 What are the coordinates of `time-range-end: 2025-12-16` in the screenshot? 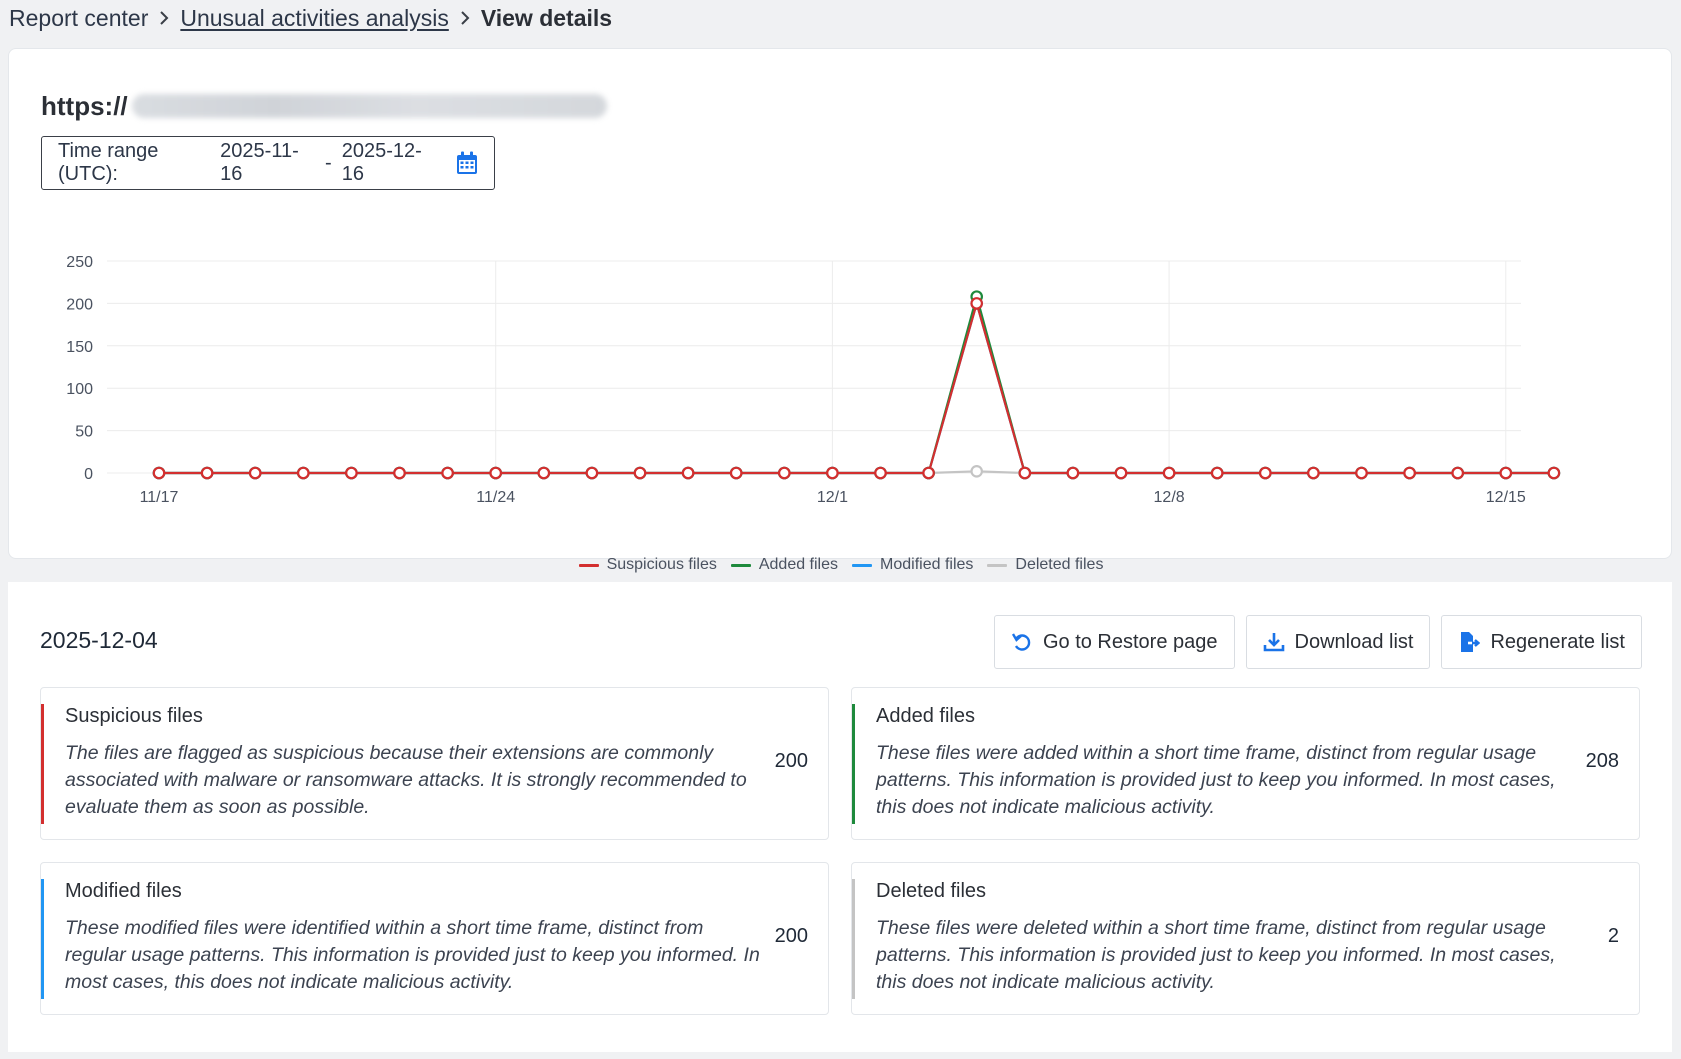 It's located at (381, 162).